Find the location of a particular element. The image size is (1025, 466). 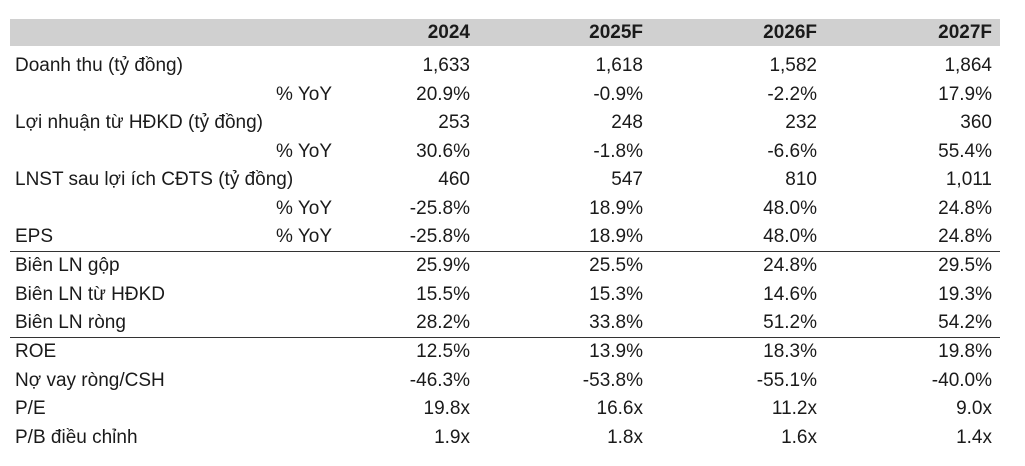

value-2025f: -1.8% is located at coordinates (618, 151).